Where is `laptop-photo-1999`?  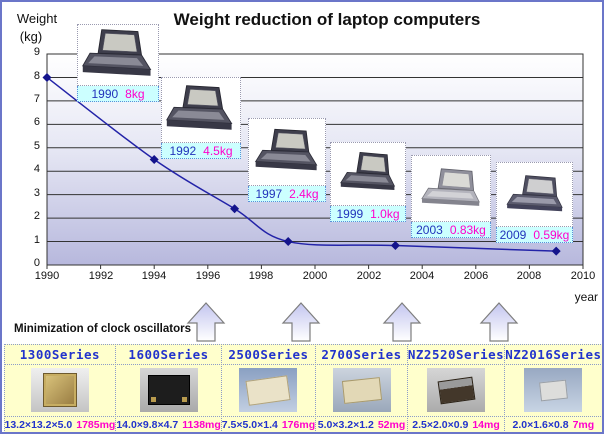 laptop-photo-1999 is located at coordinates (368, 174).